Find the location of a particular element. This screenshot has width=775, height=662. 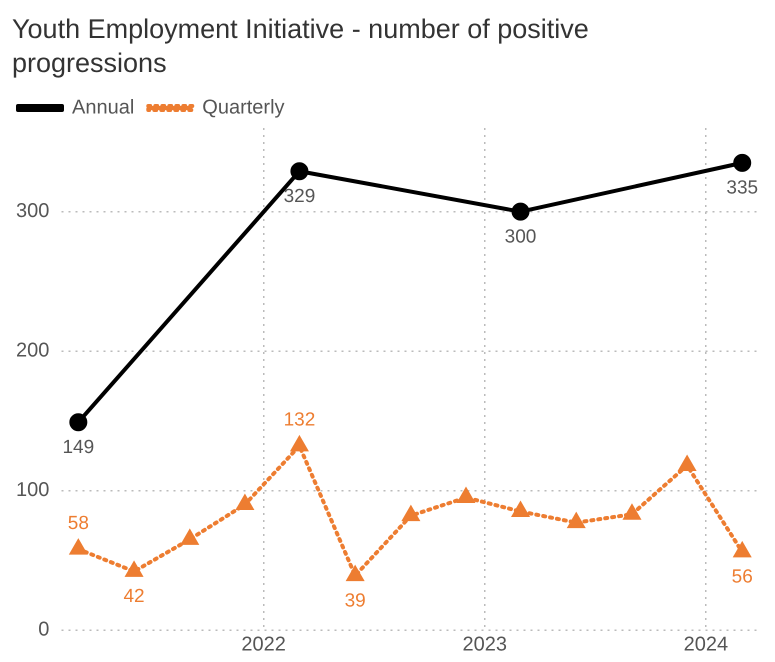

data-label: 149 is located at coordinates (78, 447).